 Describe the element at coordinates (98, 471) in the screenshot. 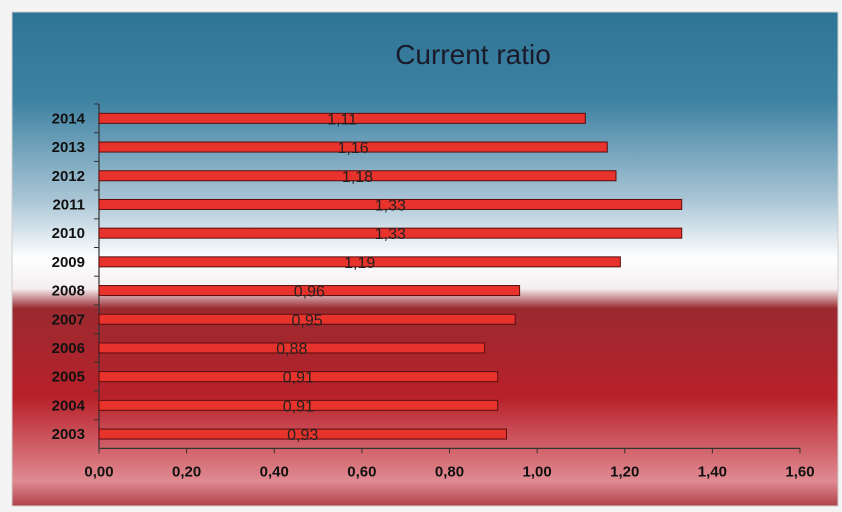

I see `x-tick-label: 0,00` at that location.